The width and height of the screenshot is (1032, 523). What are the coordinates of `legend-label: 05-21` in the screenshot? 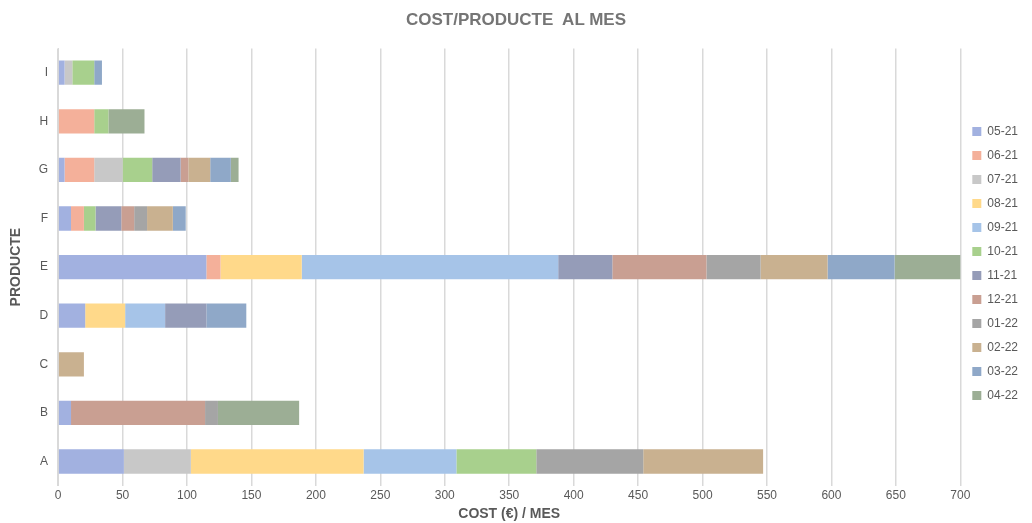 It's located at (1003, 130).